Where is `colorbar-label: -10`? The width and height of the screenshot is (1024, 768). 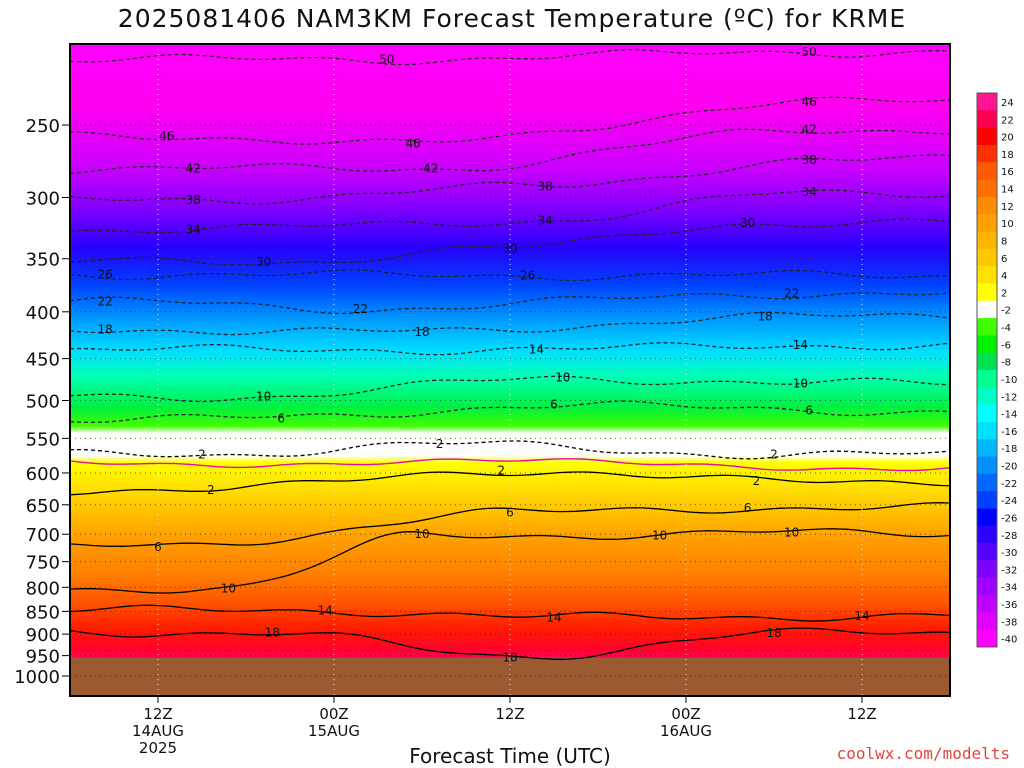
colorbar-label: -10 is located at coordinates (1009, 380).